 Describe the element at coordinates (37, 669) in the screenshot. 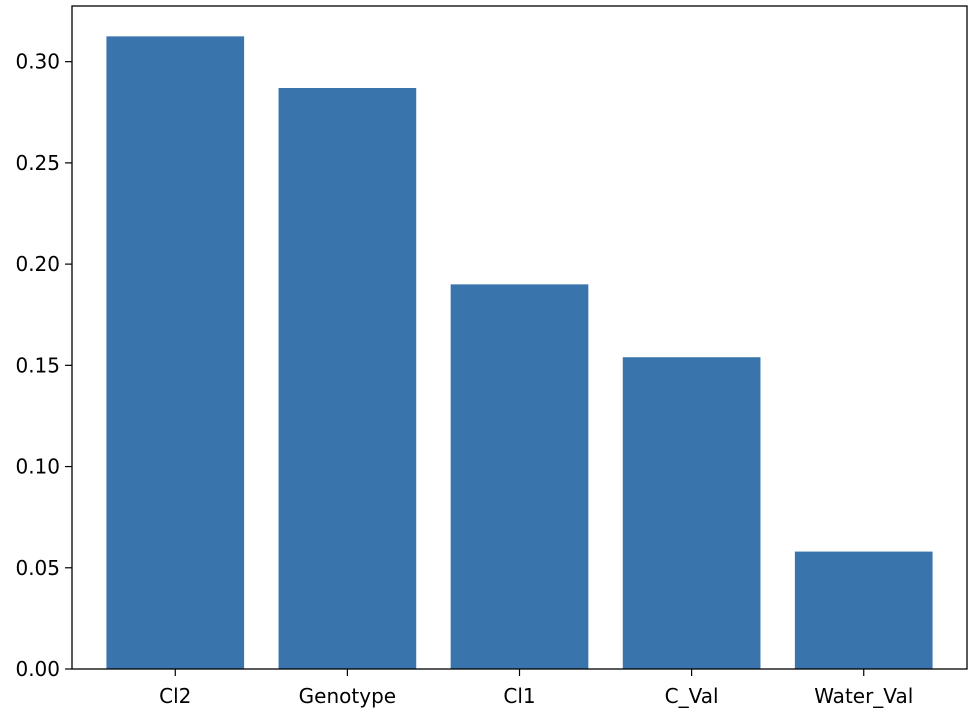

I see `y-tick-label: 0.00` at that location.